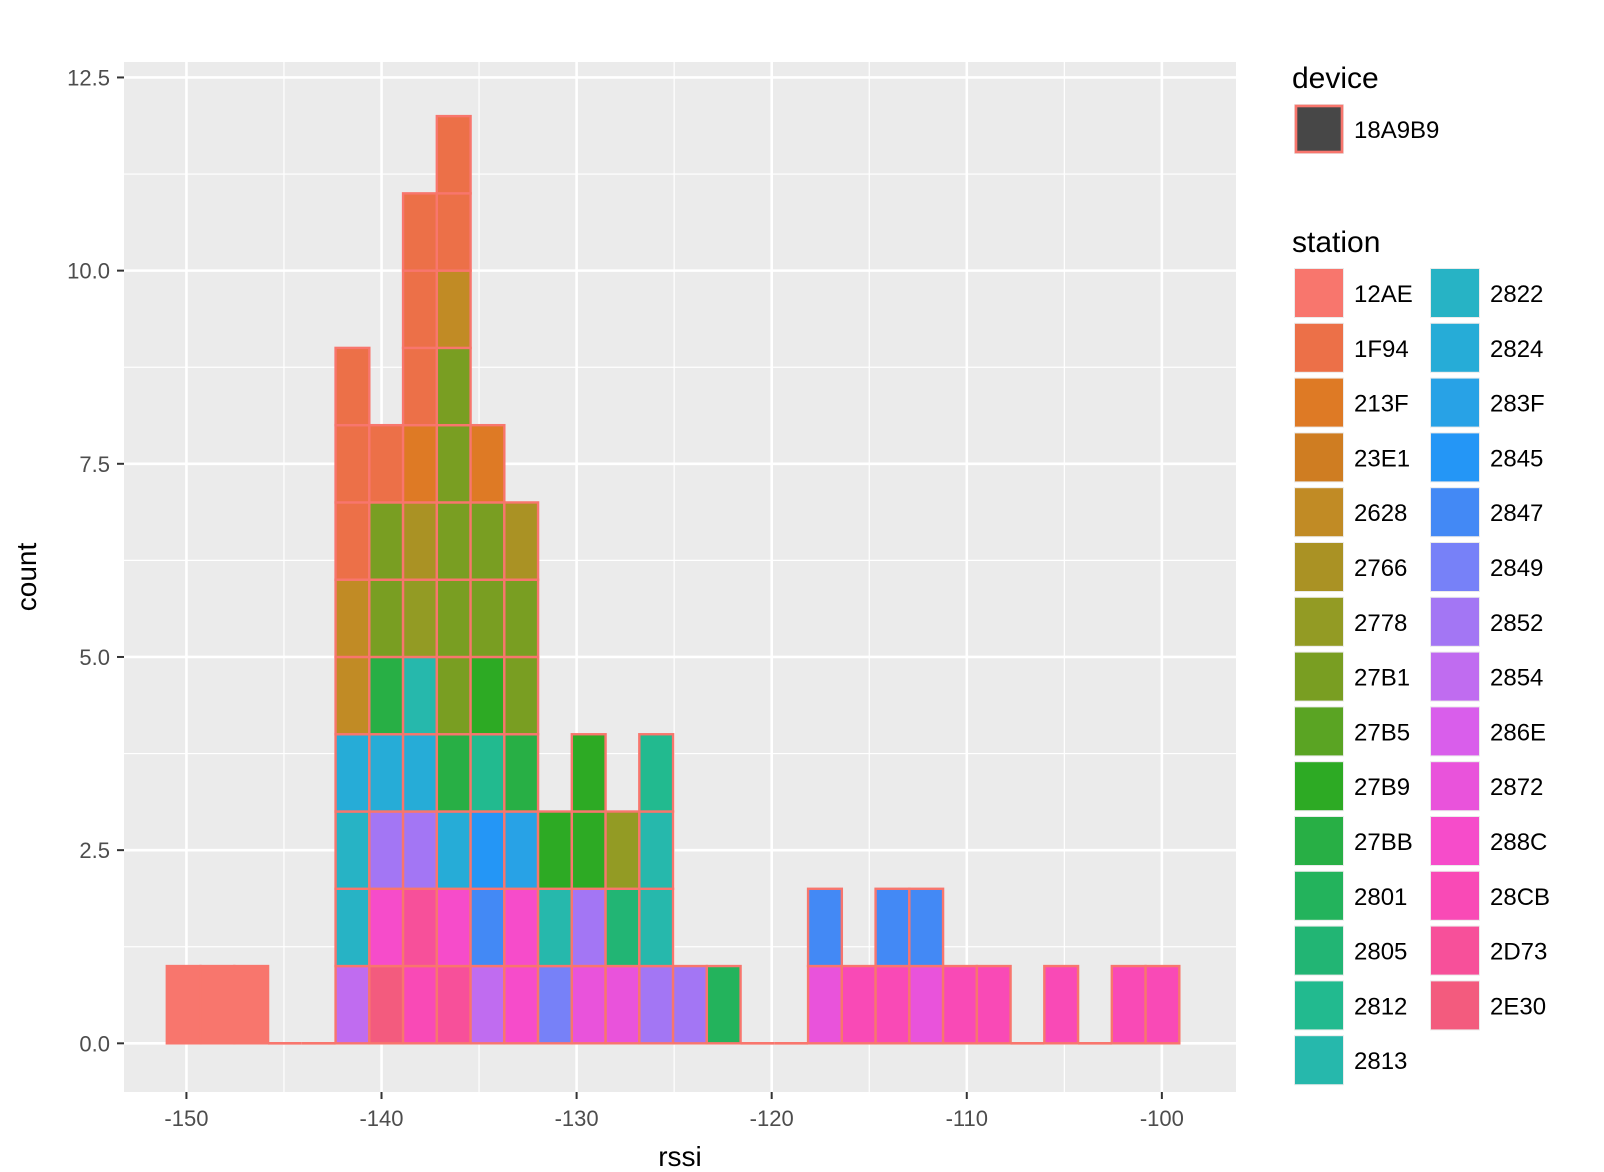 This screenshot has width=1604, height=1172. What do you see at coordinates (1382, 787) in the screenshot?
I see `station-legend-label: 27B9` at bounding box center [1382, 787].